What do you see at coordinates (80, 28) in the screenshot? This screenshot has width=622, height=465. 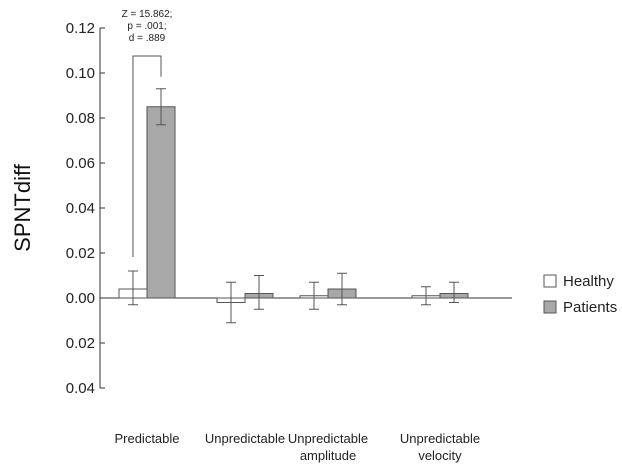 I see `y-tick-label: 0.12` at bounding box center [80, 28].